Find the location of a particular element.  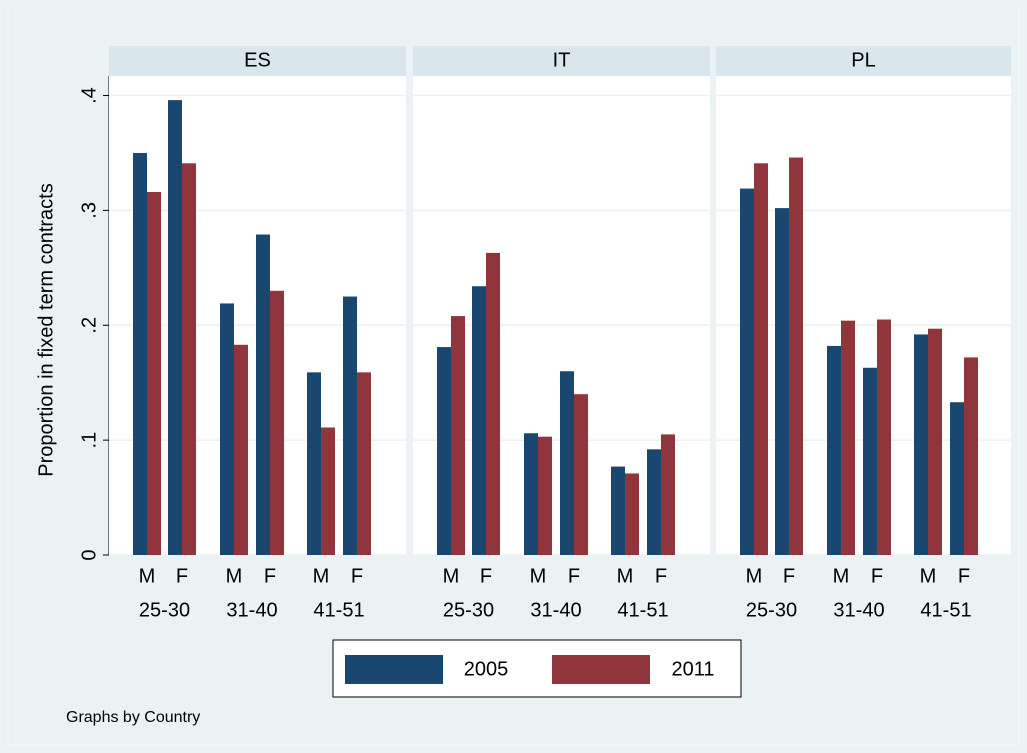

panel-title: IT is located at coordinates (562, 60).